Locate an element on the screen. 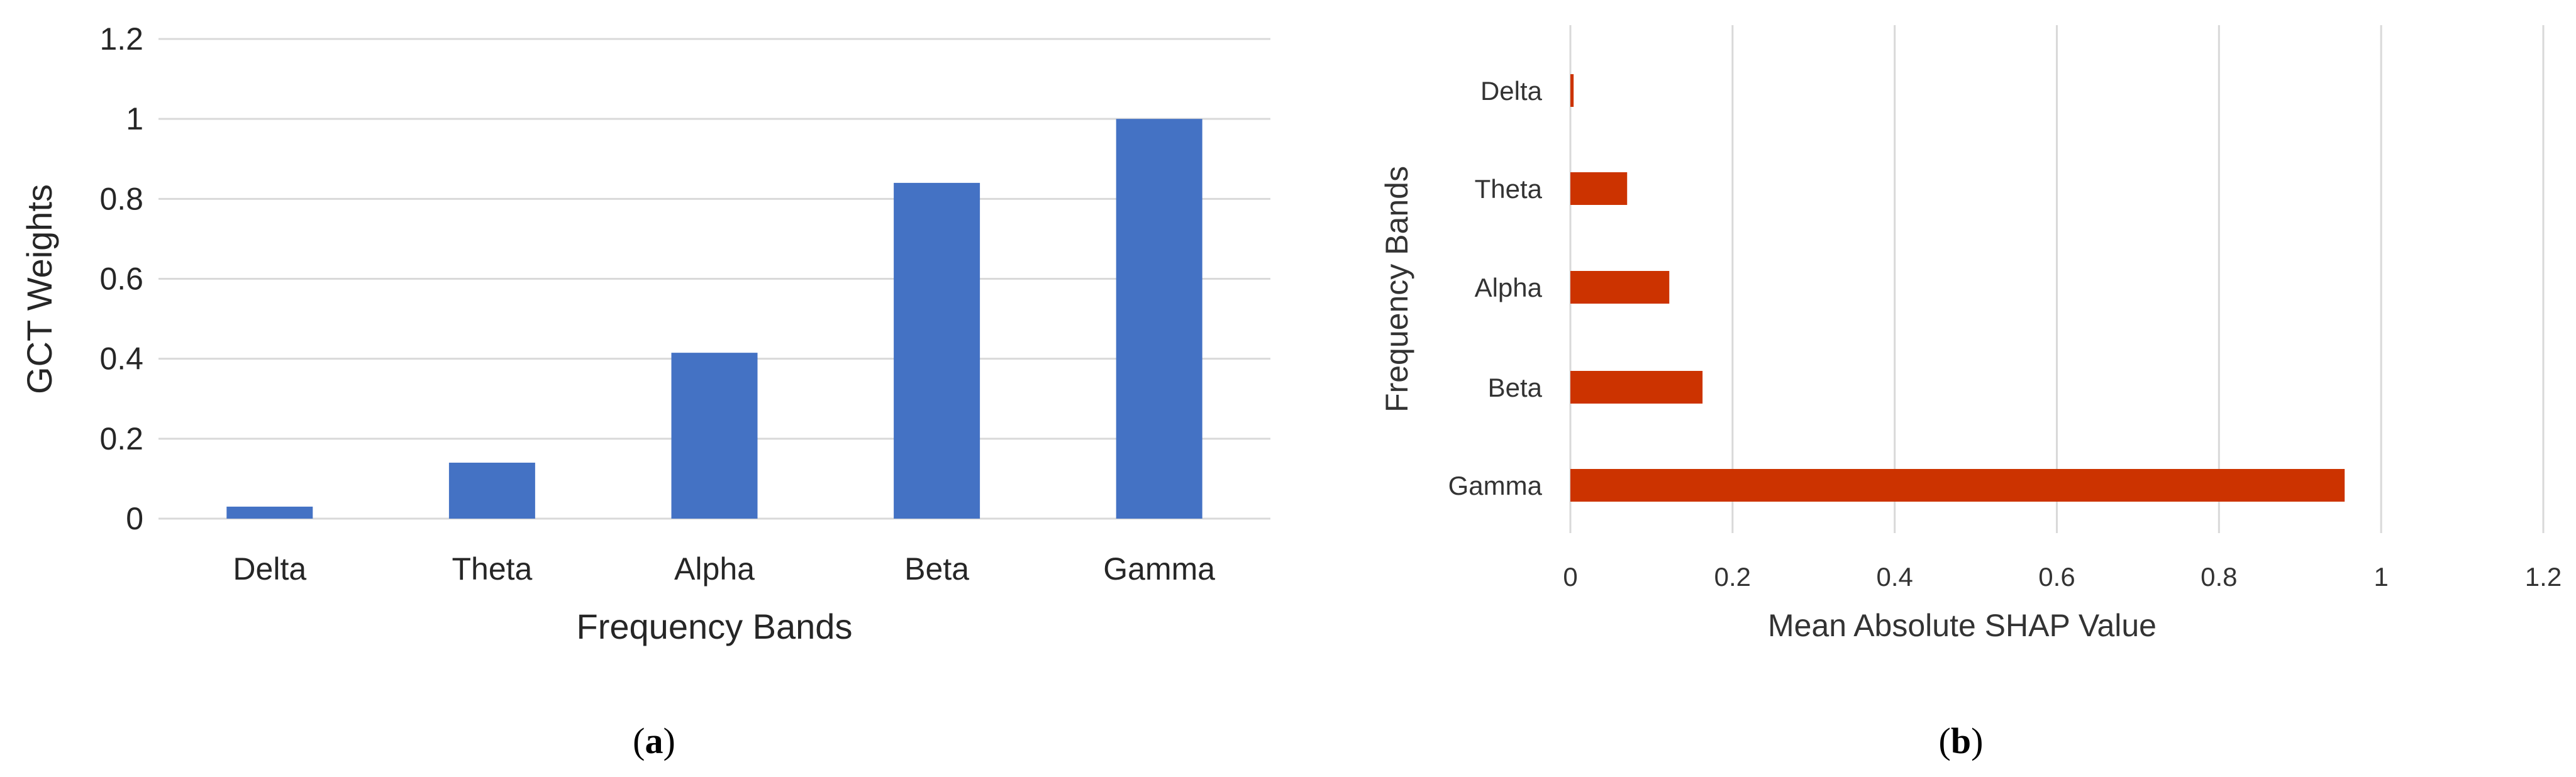 This screenshot has width=2576, height=777. chart-a-y-tick-label: 0 is located at coordinates (134, 518).